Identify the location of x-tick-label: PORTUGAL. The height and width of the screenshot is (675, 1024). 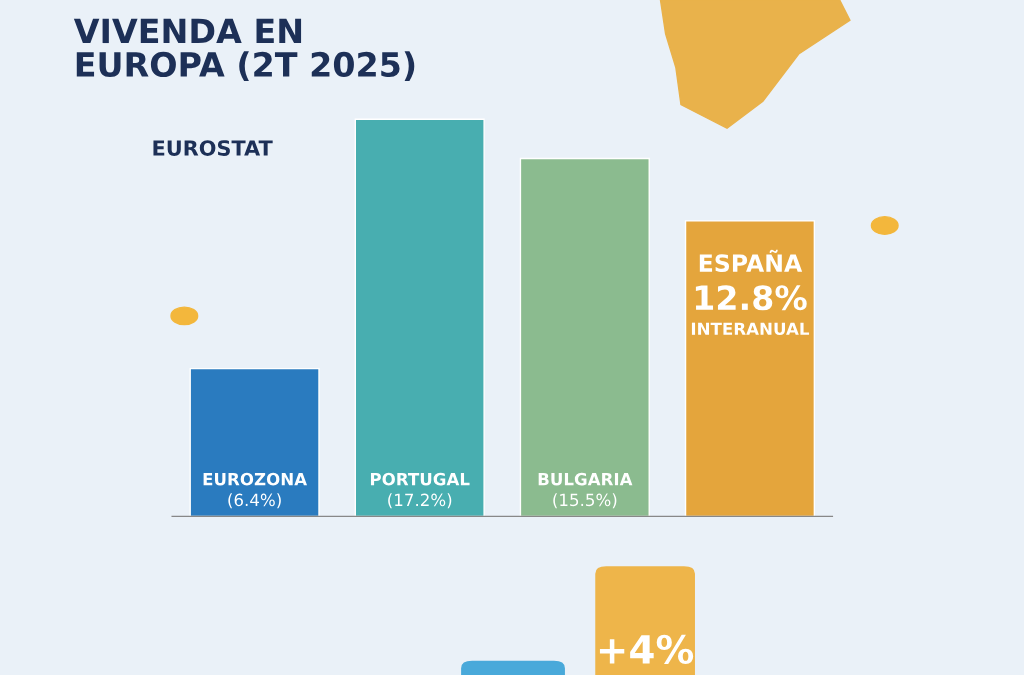
(420, 479).